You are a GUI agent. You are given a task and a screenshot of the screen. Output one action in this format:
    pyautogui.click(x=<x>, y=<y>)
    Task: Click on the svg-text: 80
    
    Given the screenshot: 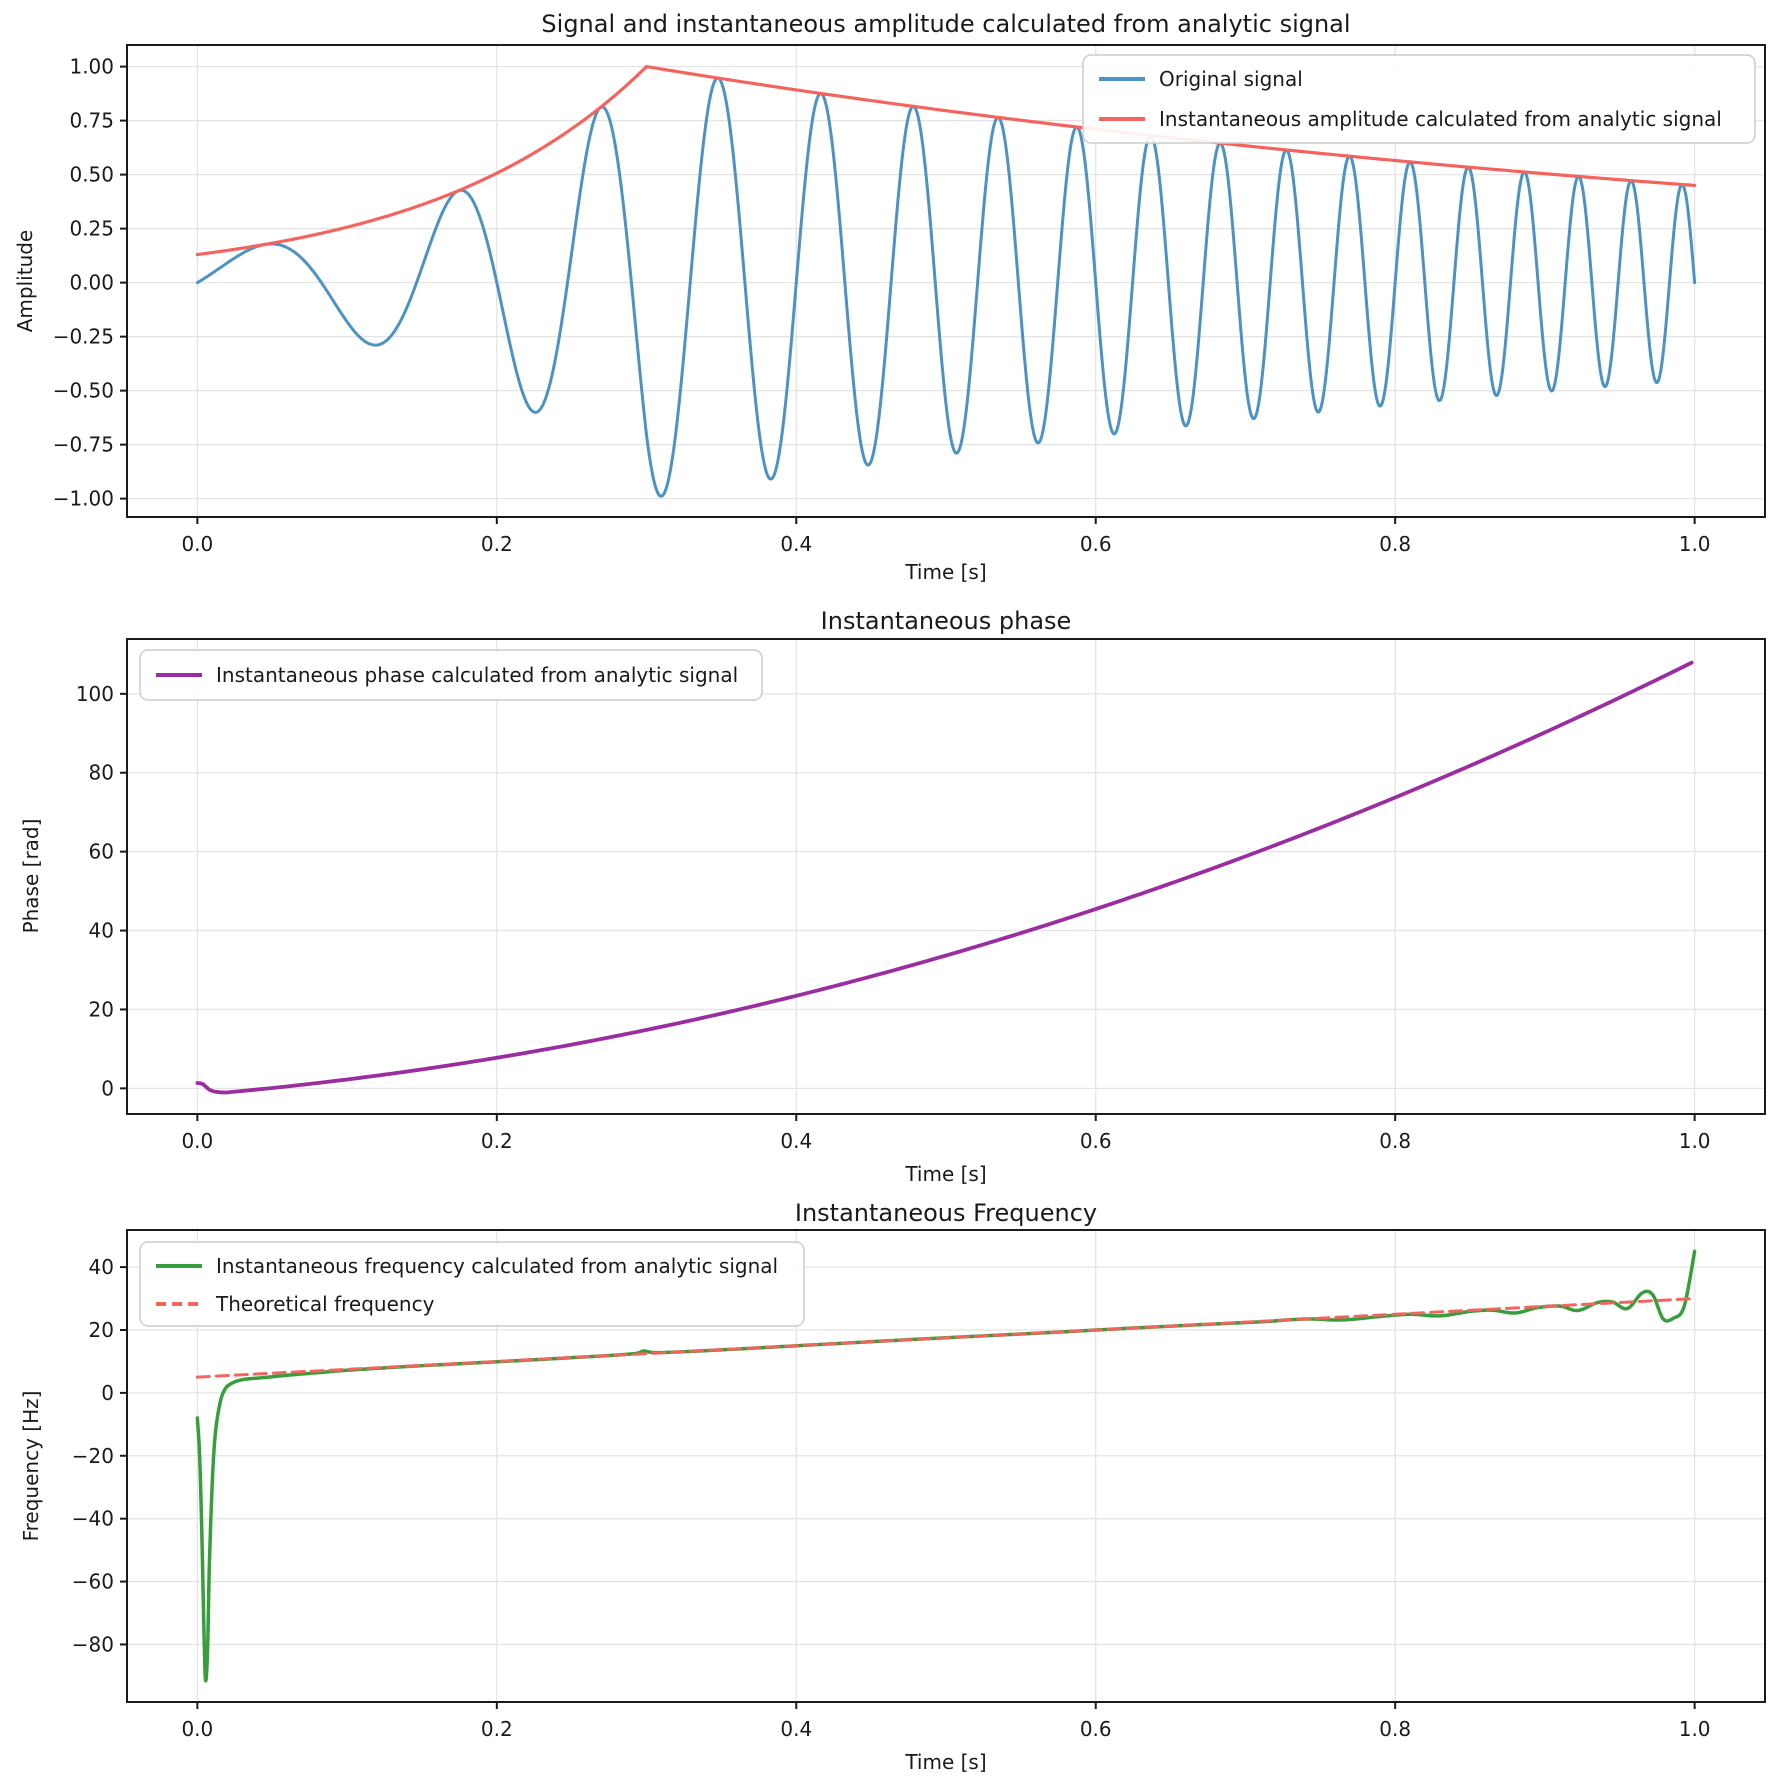 What is the action you would take?
    pyautogui.click(x=101, y=773)
    